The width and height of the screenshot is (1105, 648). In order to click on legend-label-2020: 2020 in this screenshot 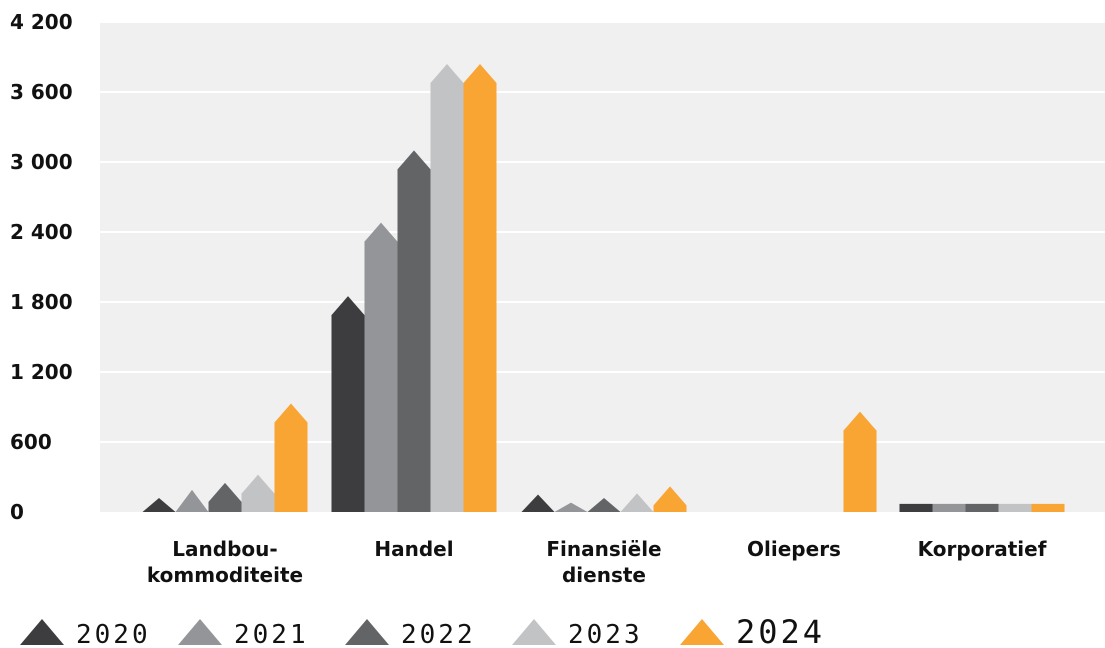, I will do `click(113, 634)`.